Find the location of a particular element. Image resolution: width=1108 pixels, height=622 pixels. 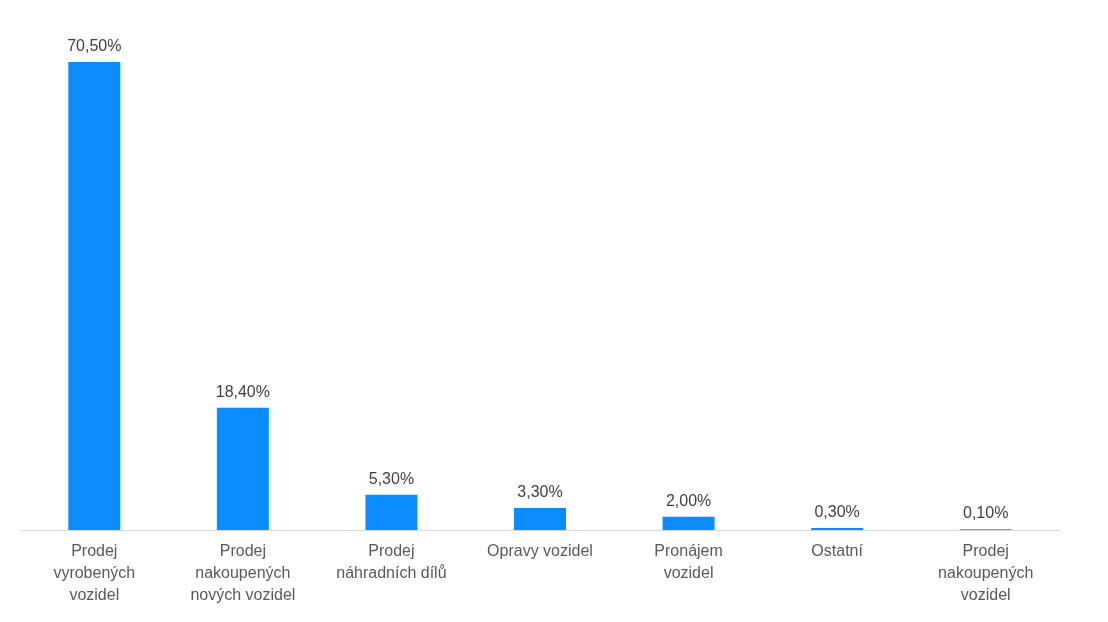

x-tick-label: Prodej náhradních dílů is located at coordinates (391, 561).